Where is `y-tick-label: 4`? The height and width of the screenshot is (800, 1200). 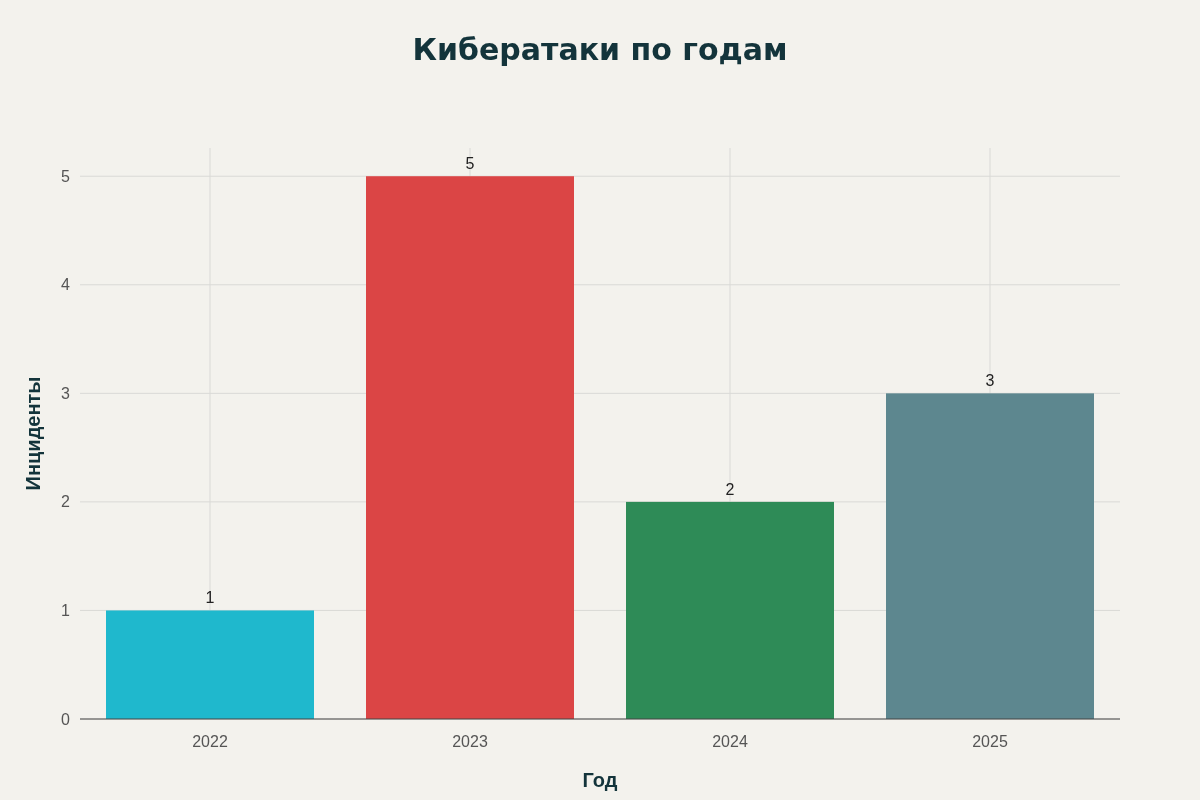 y-tick-label: 4 is located at coordinates (66, 285).